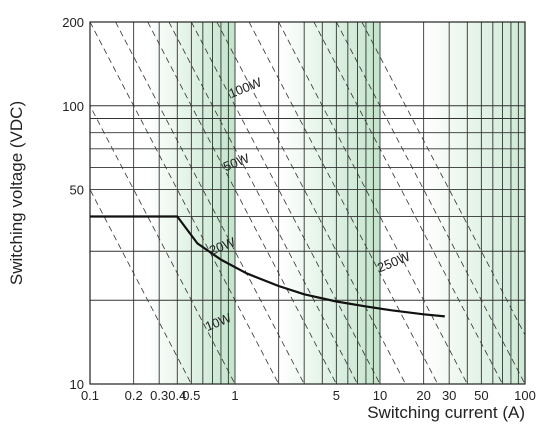  I want to click on x-tick-label: 20, so click(423, 395).